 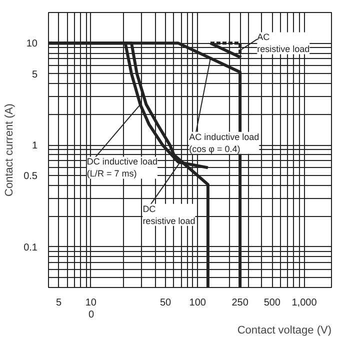 What do you see at coordinates (31, 176) in the screenshot?
I see `y-tick-label: 0.5` at bounding box center [31, 176].